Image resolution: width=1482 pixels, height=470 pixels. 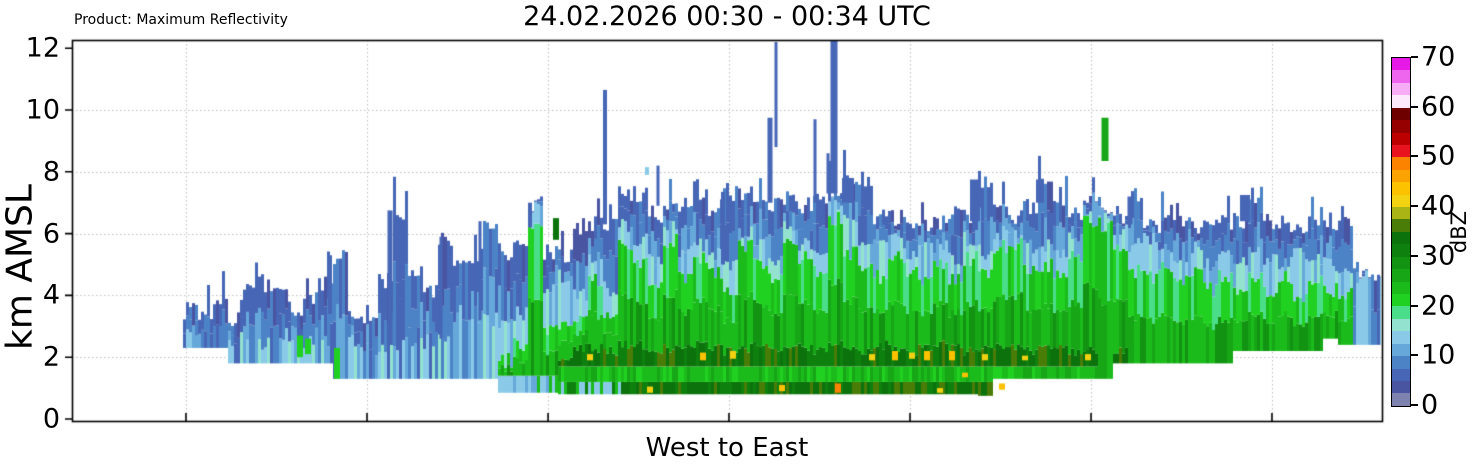 I want to click on colorbar-tick-label: 50, so click(x=1438, y=156).